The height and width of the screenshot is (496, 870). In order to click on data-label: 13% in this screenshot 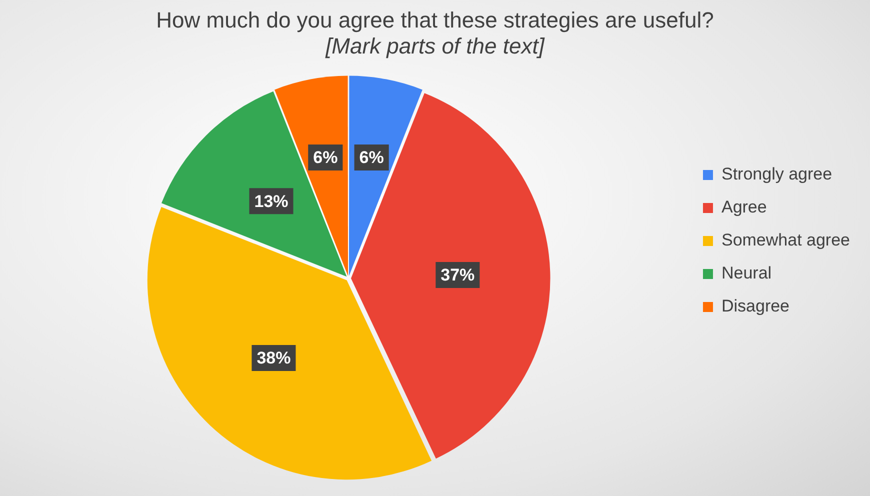, I will do `click(271, 201)`.